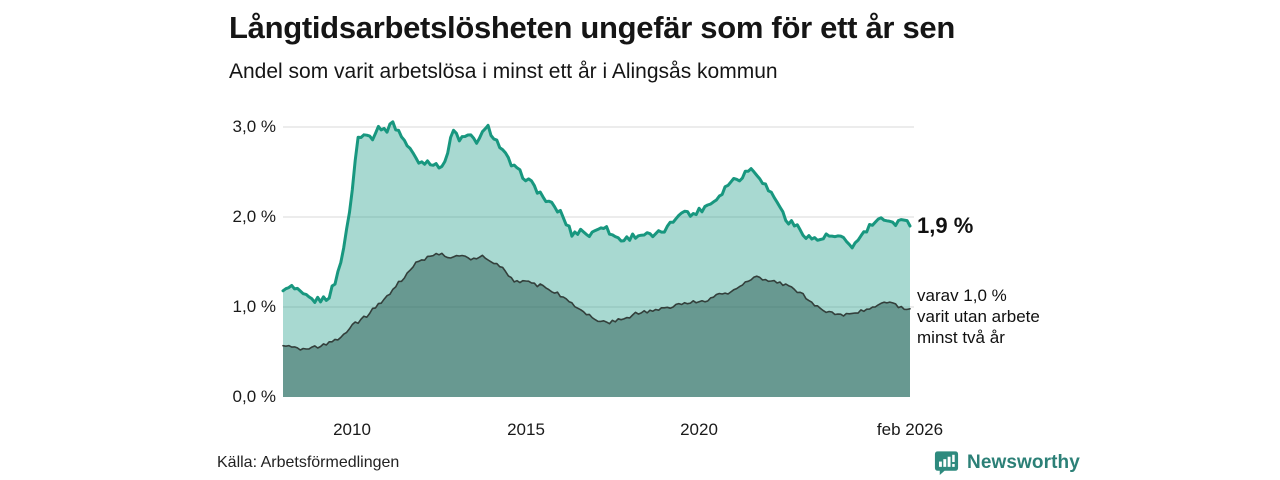  I want to click on y-tick-label-2: 2,0 %, so click(254, 216).